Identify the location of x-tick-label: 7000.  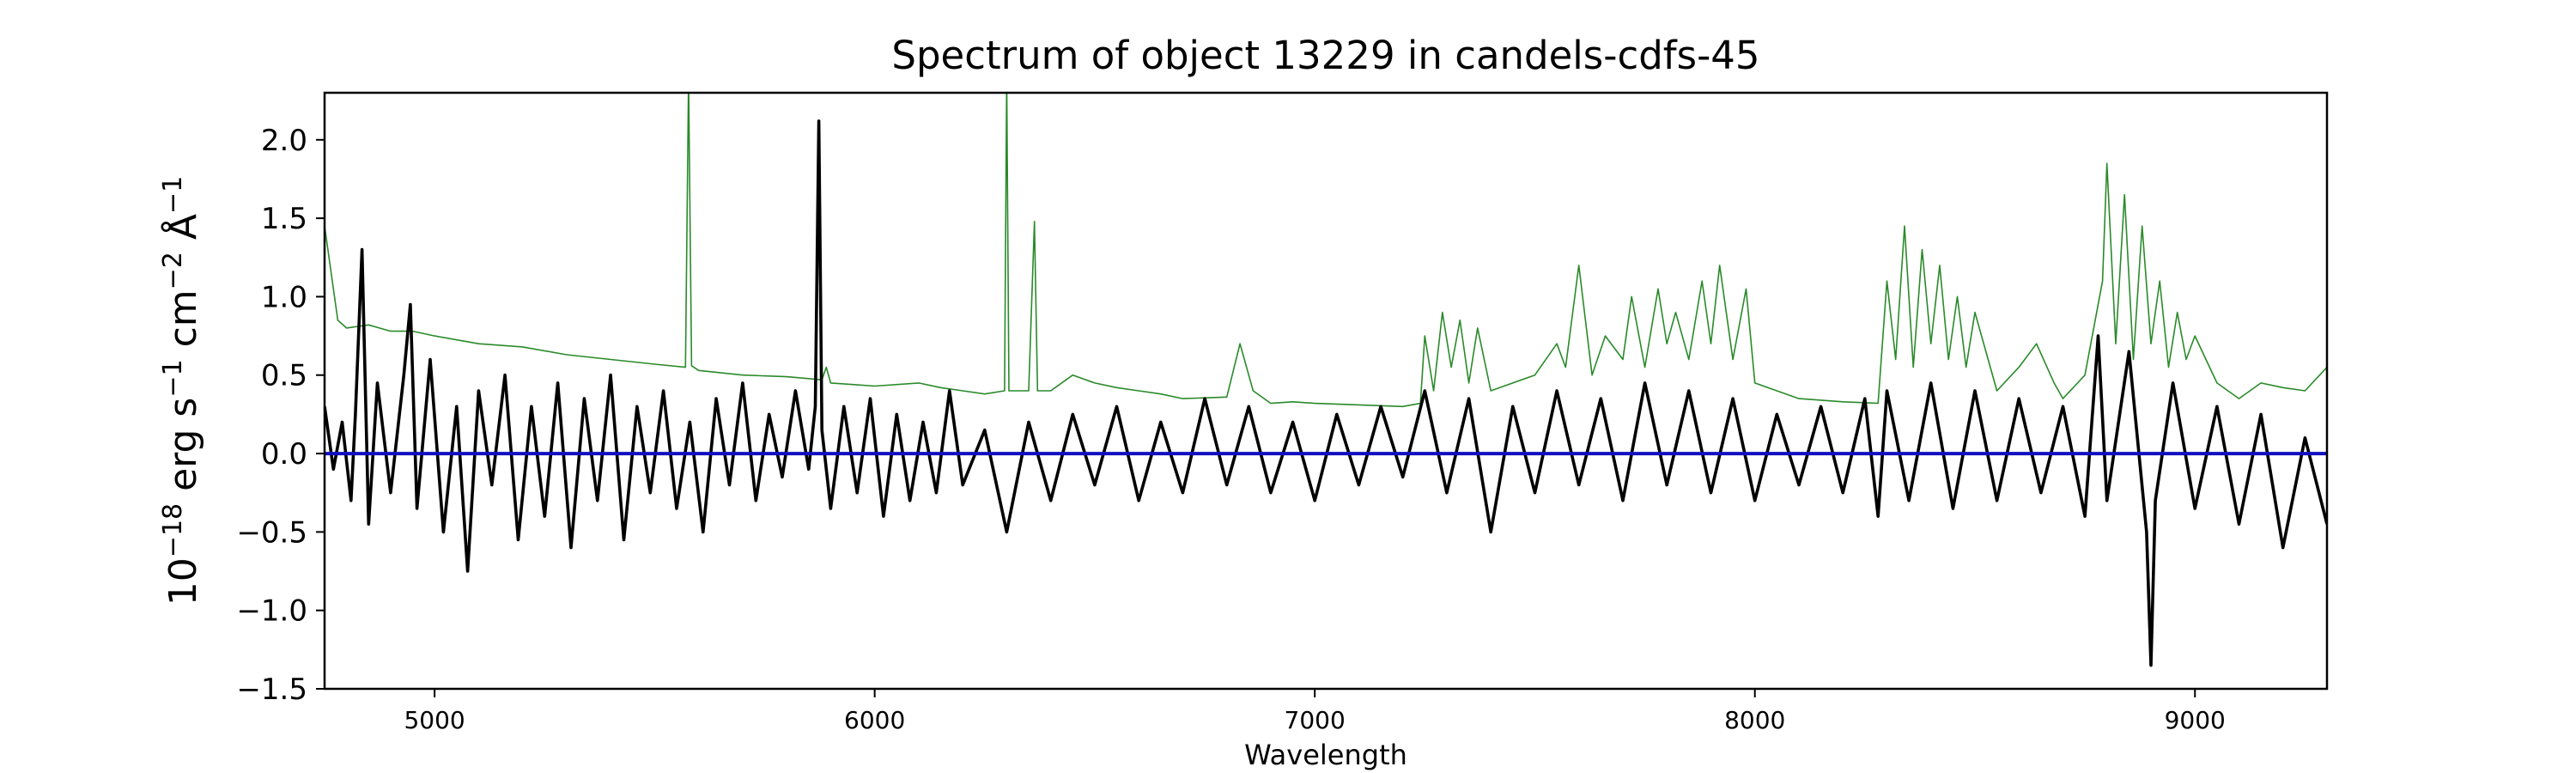
(1316, 720).